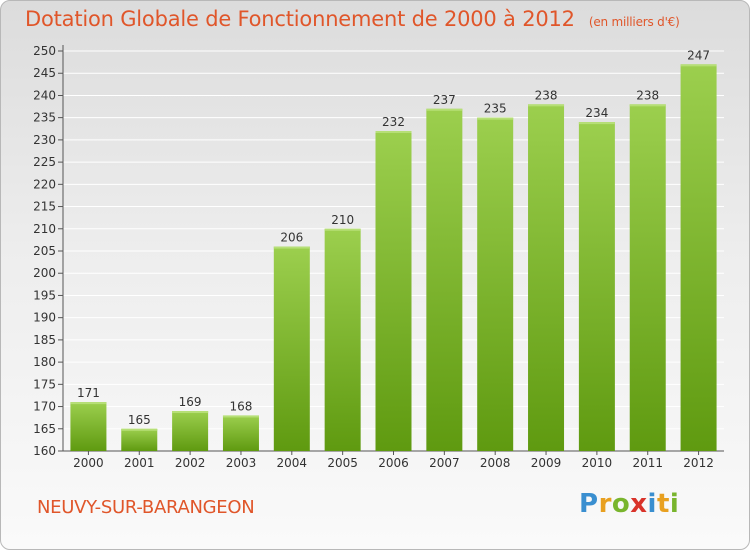  What do you see at coordinates (291, 348) in the screenshot?
I see `bar-2004` at bounding box center [291, 348].